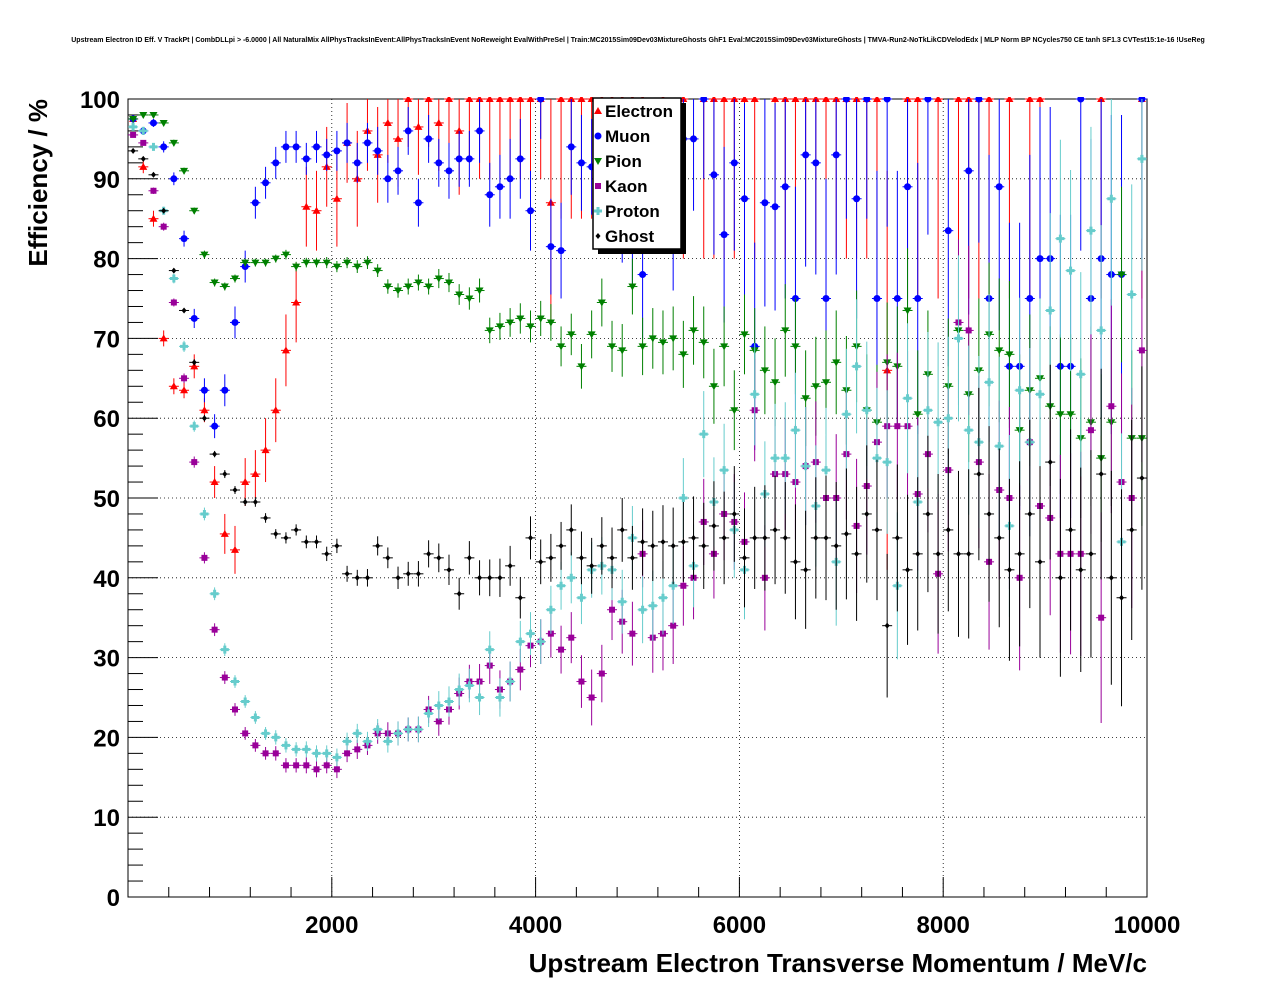  I want to click on legend-label-electron: Electron, so click(639, 111).